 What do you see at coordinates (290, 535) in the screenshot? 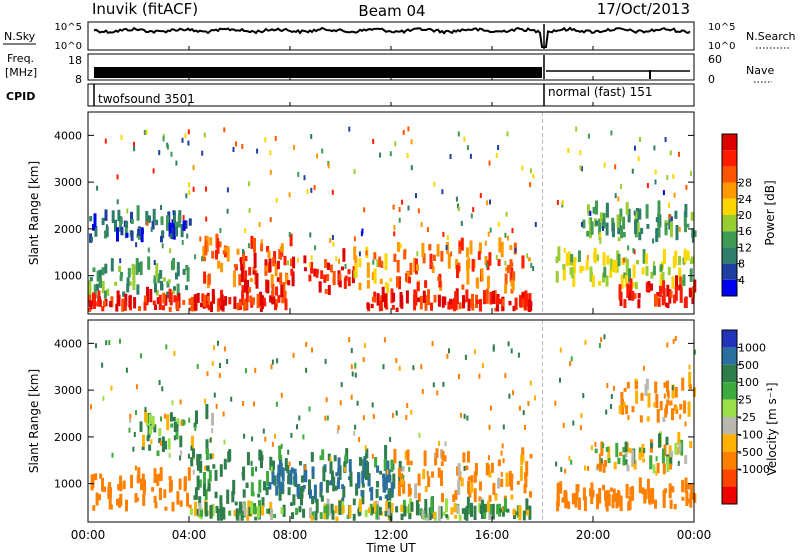
I see `time-tick-label: 08:00` at bounding box center [290, 535].